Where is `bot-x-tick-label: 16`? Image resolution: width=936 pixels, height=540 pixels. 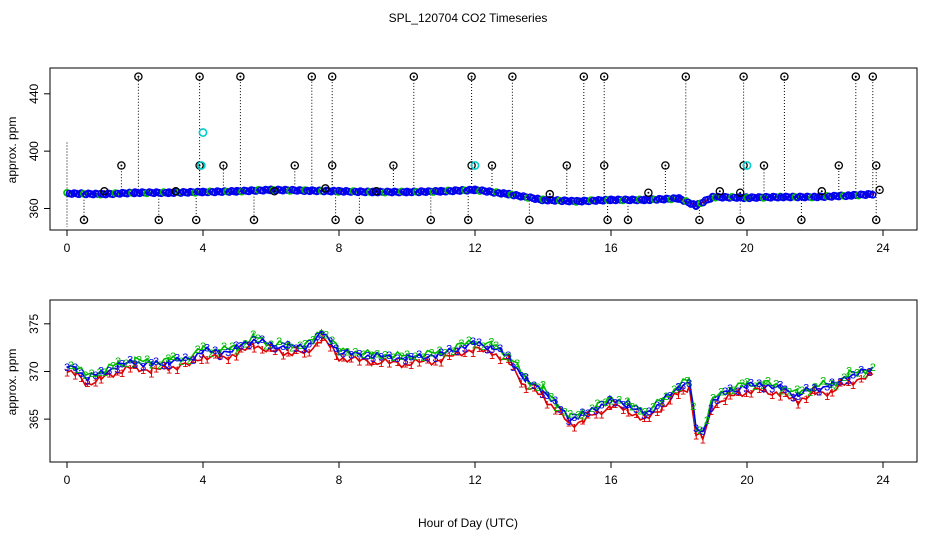
bot-x-tick-label: 16 is located at coordinates (611, 480).